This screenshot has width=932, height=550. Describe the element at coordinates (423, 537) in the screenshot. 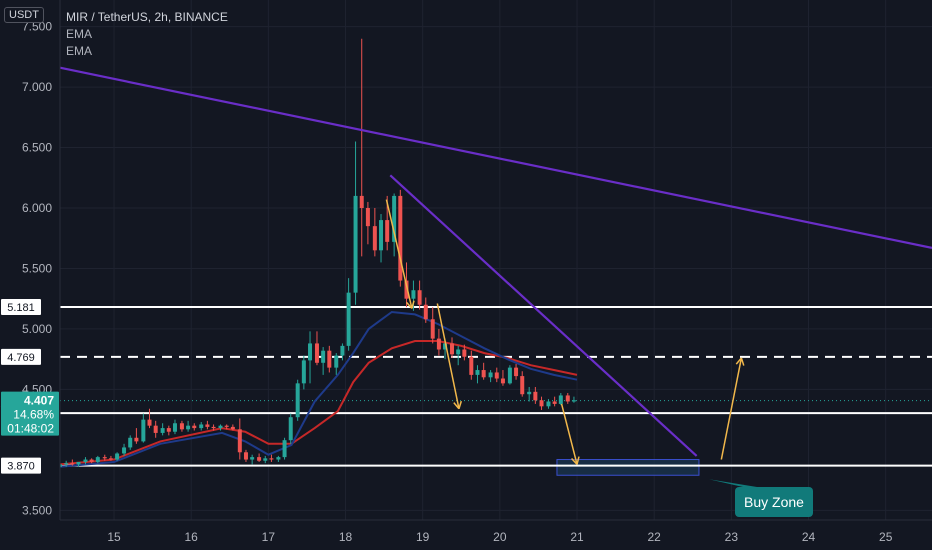

I see `x-tick-label: 19` at that location.